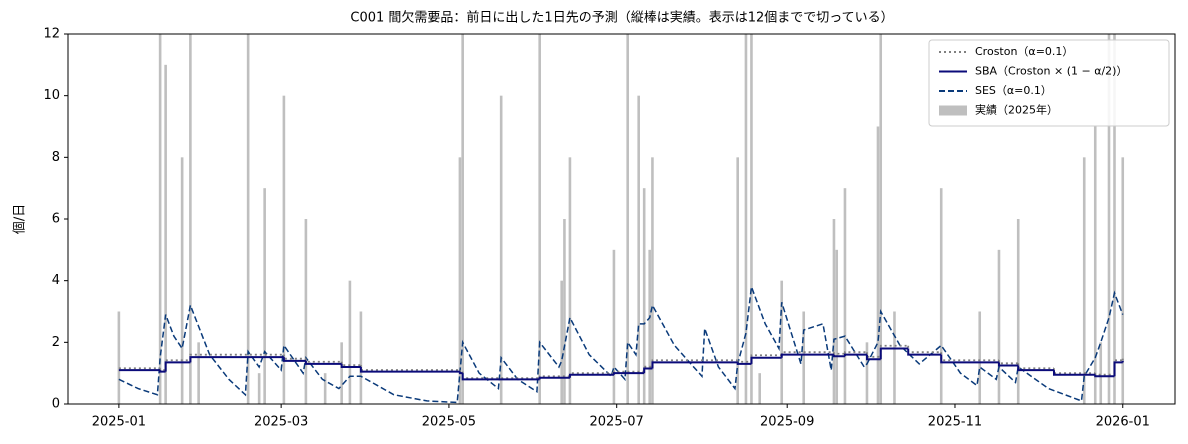 The height and width of the screenshot is (444, 1188). I want to click on y-tick-label: 2, so click(56, 342).